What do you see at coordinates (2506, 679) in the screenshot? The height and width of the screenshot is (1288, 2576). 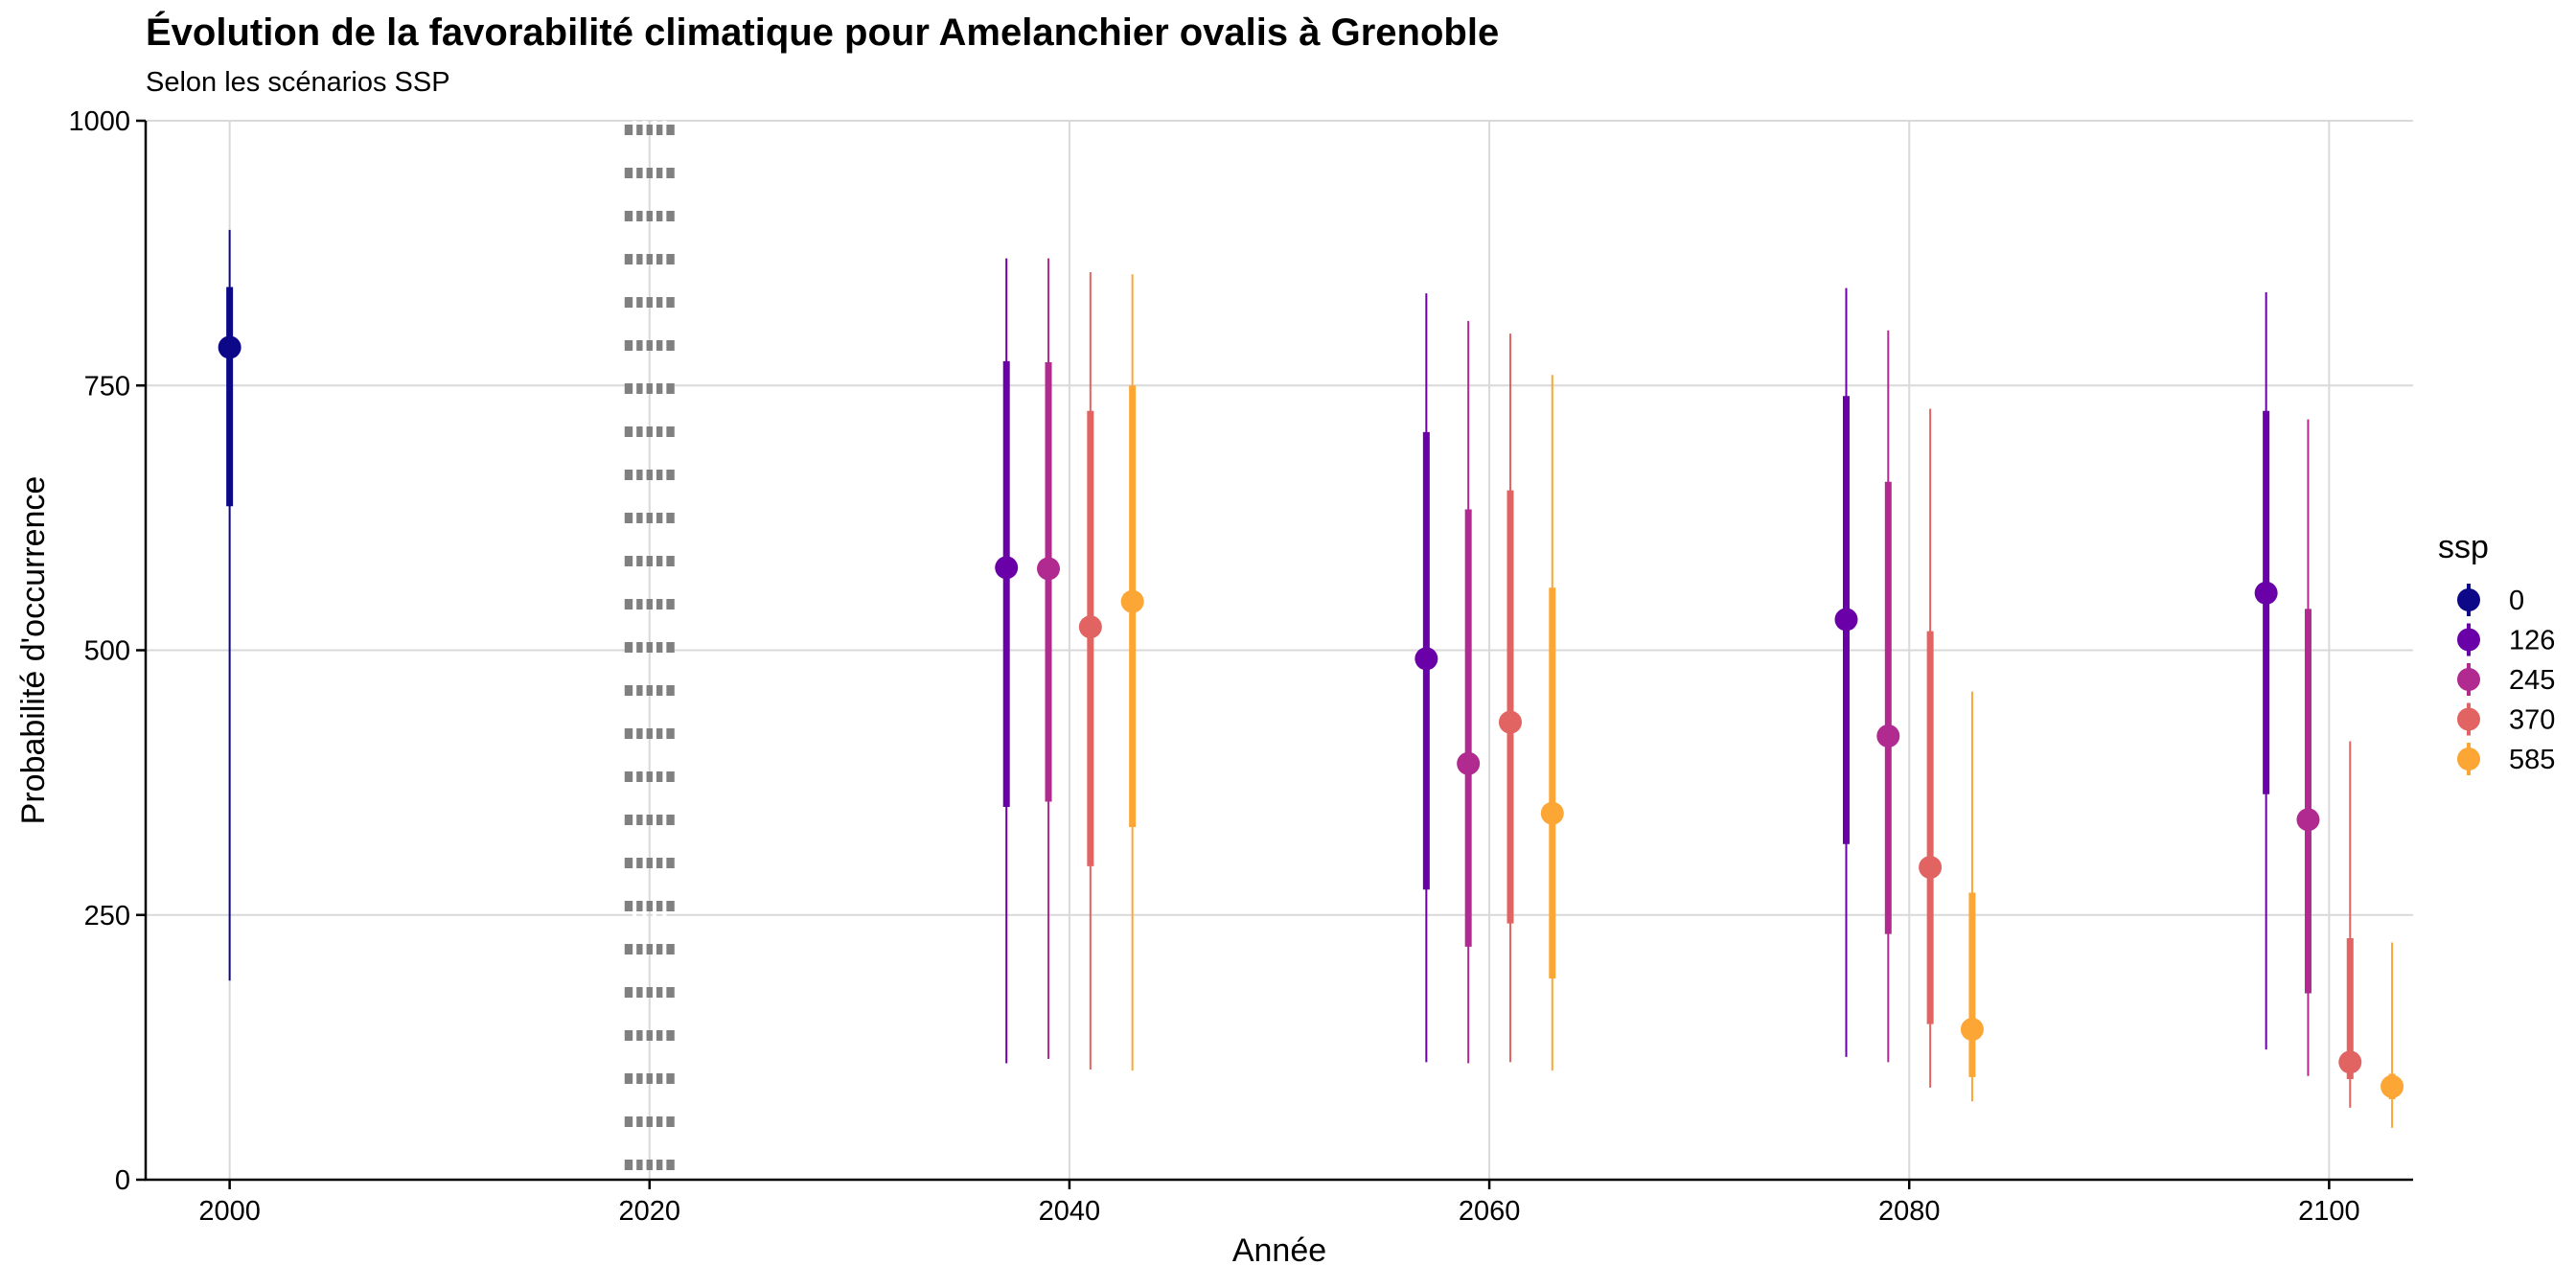 I see `legend-item-ssp-245: 245` at bounding box center [2506, 679].